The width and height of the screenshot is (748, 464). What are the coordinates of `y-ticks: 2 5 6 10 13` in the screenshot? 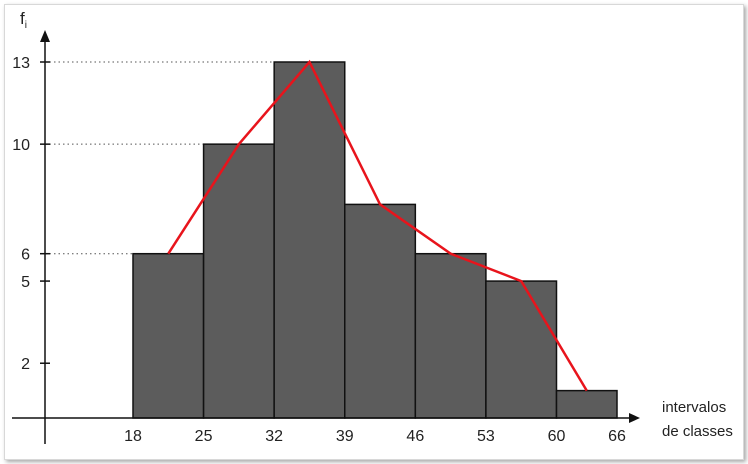 It's located at (31, 214).